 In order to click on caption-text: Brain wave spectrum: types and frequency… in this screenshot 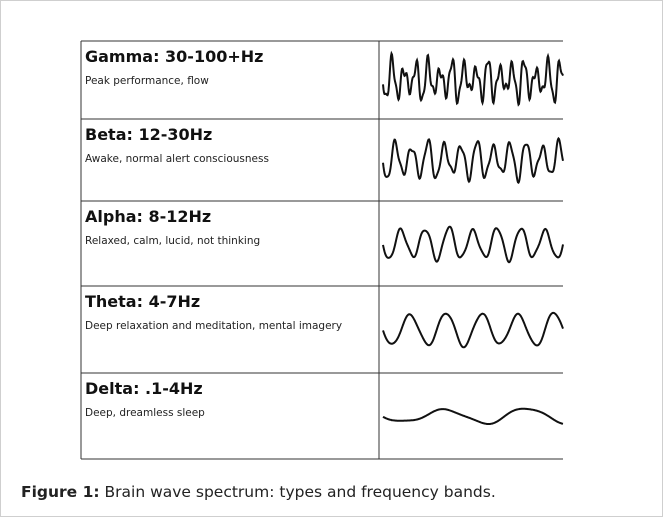, I will do `click(297, 492)`.